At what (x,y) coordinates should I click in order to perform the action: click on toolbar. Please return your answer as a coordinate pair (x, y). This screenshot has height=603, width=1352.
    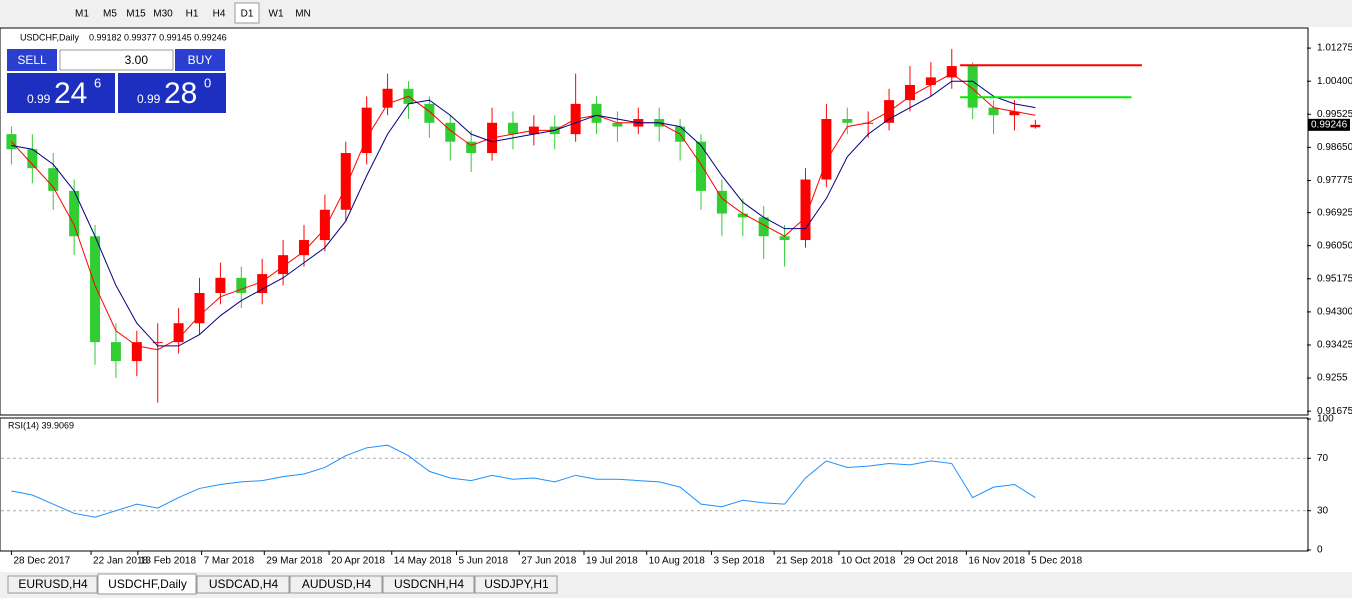
    Looking at the image, I should click on (676, 13).